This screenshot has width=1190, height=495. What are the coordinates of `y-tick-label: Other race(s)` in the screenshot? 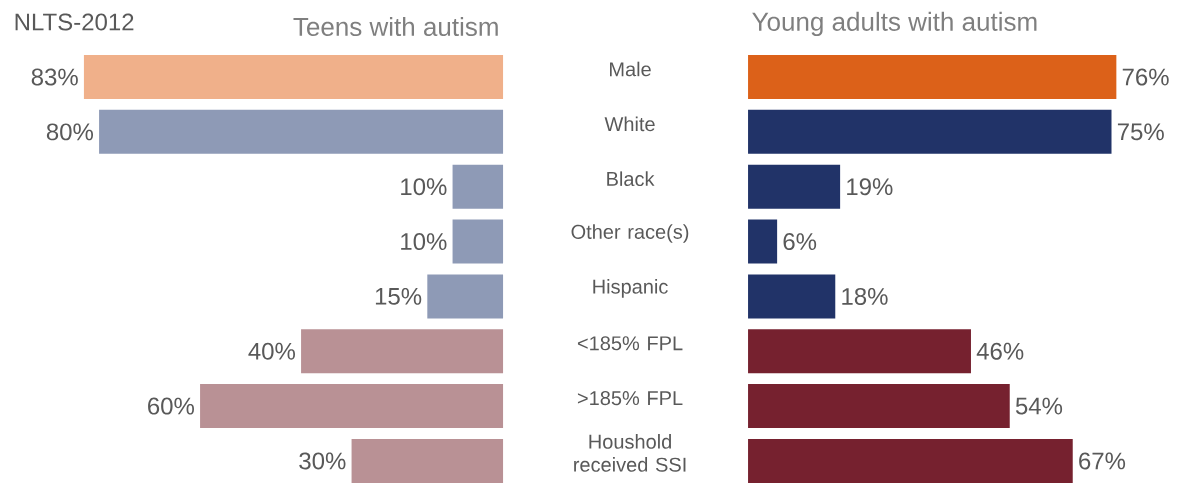 It's located at (630, 233).